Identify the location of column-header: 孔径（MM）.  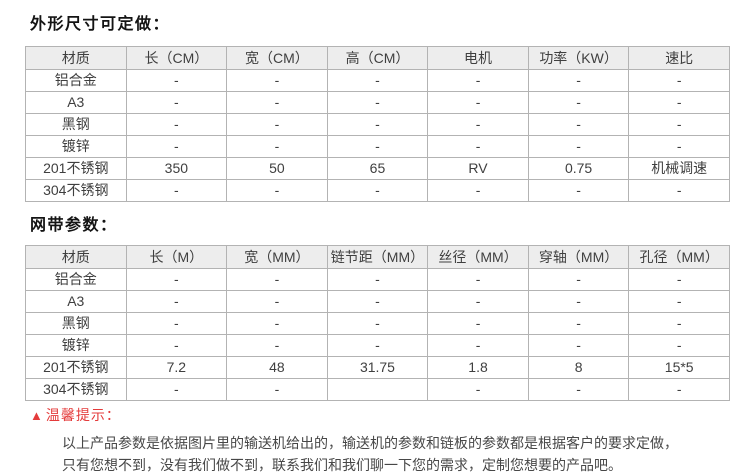
(679, 257).